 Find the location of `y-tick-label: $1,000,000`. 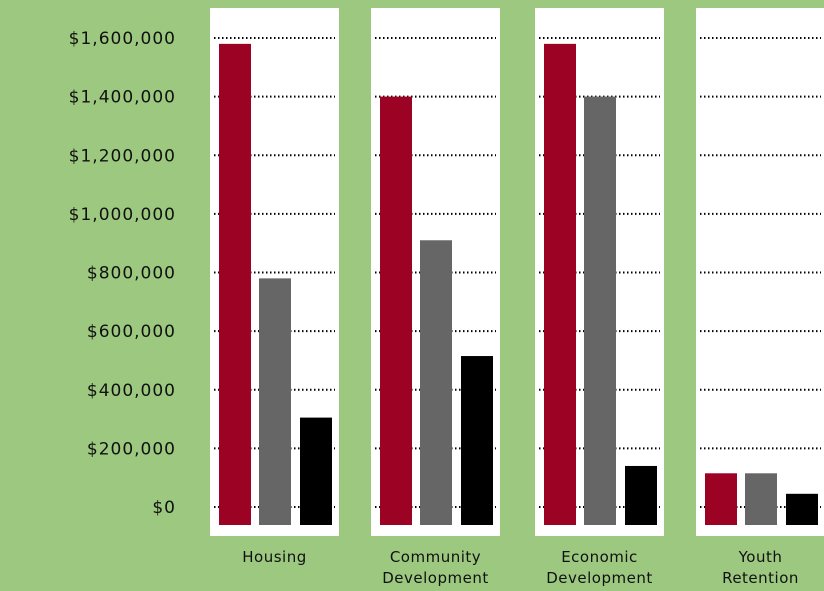

y-tick-label: $1,000,000 is located at coordinates (122, 215).